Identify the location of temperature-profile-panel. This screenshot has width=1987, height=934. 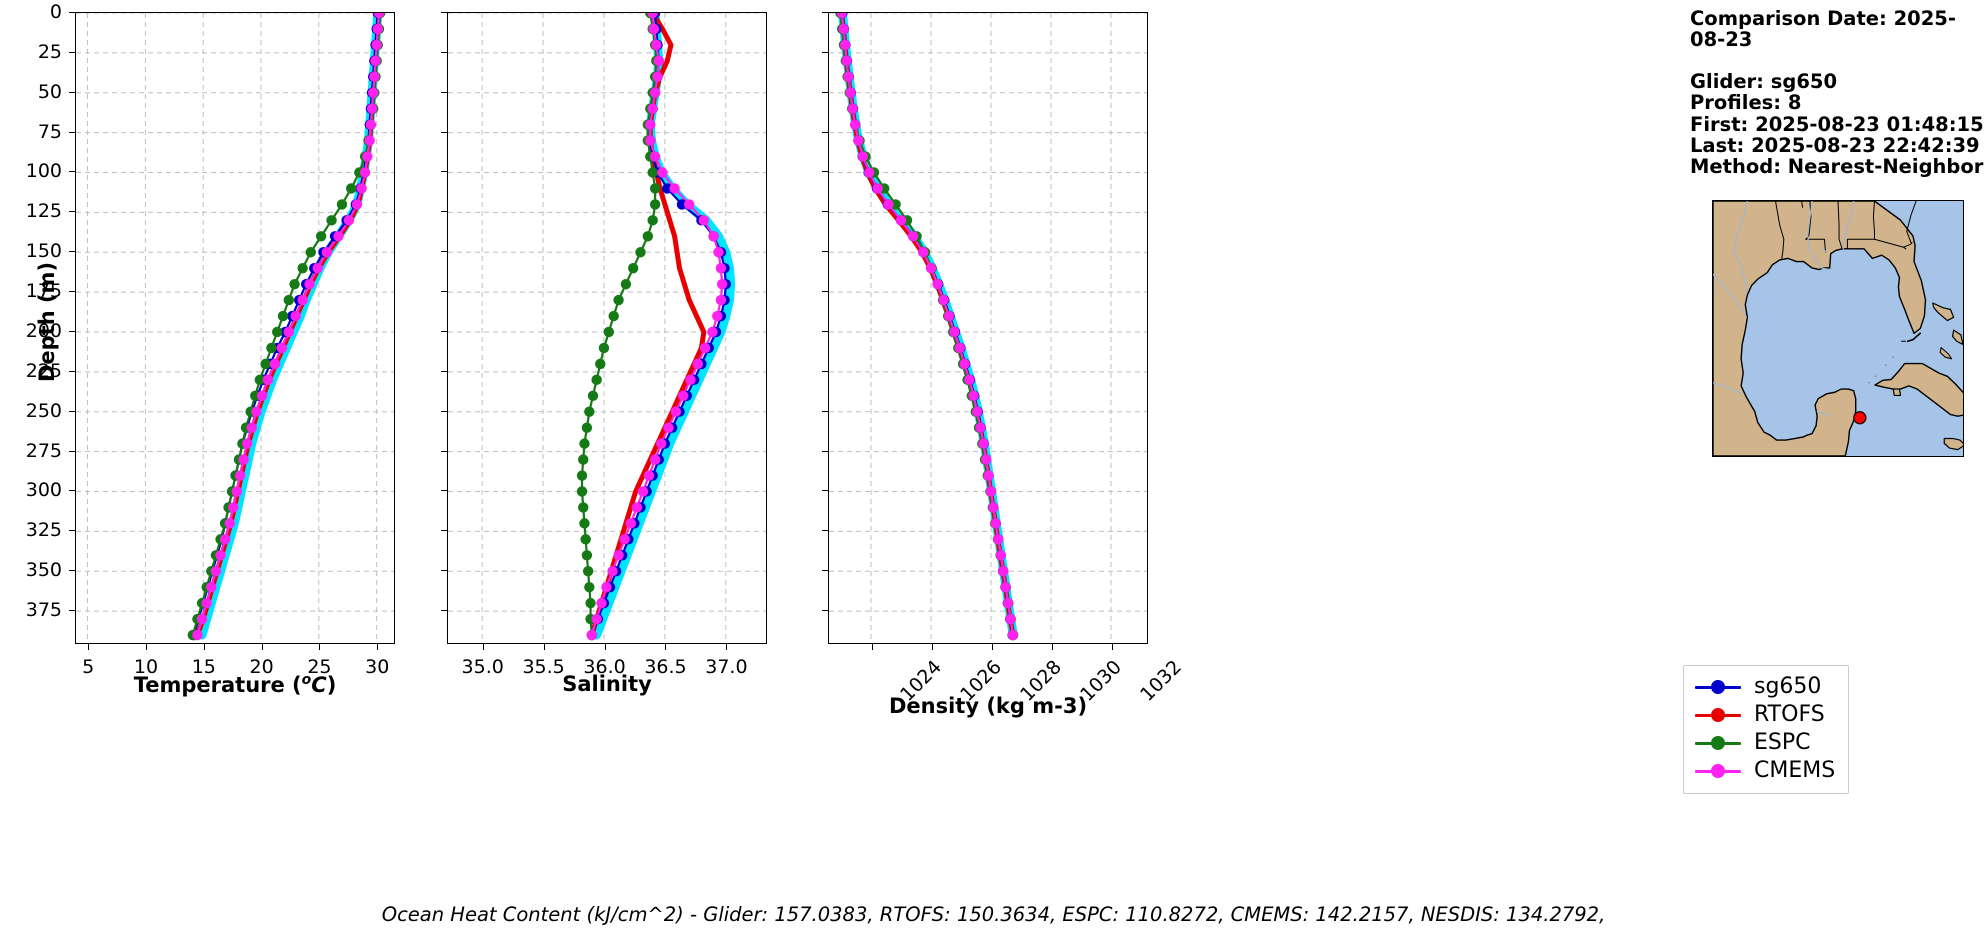
(235, 328).